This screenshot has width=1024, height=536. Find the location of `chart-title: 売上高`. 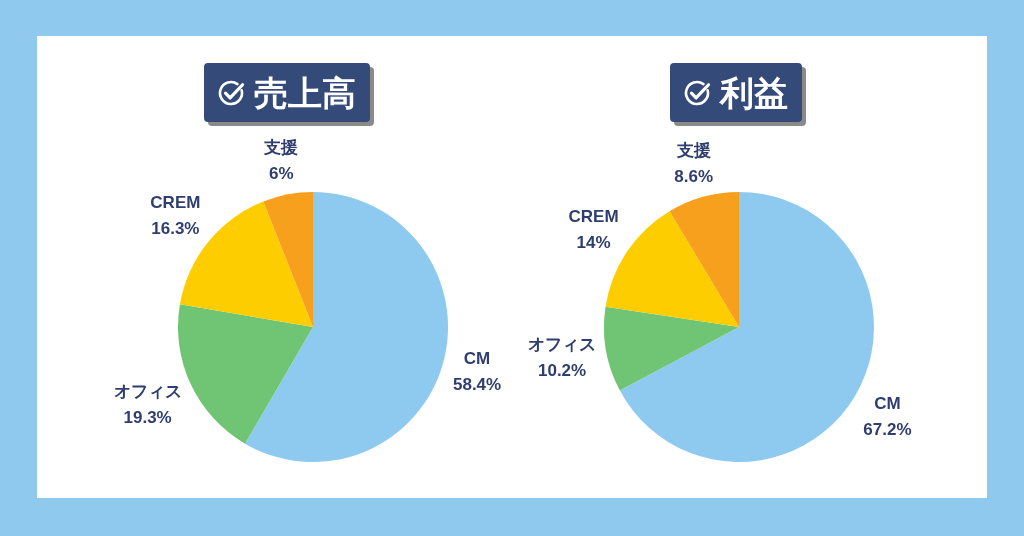

chart-title: 売上高 is located at coordinates (305, 93).